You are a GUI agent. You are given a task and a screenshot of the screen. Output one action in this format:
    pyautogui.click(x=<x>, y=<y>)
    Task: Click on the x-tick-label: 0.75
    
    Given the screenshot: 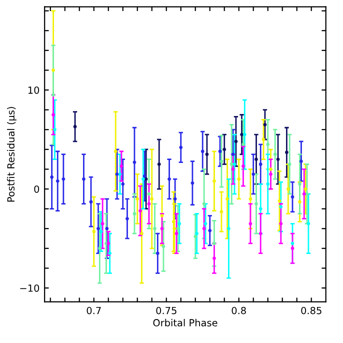 What is the action you would take?
    pyautogui.click(x=166, y=310)
    